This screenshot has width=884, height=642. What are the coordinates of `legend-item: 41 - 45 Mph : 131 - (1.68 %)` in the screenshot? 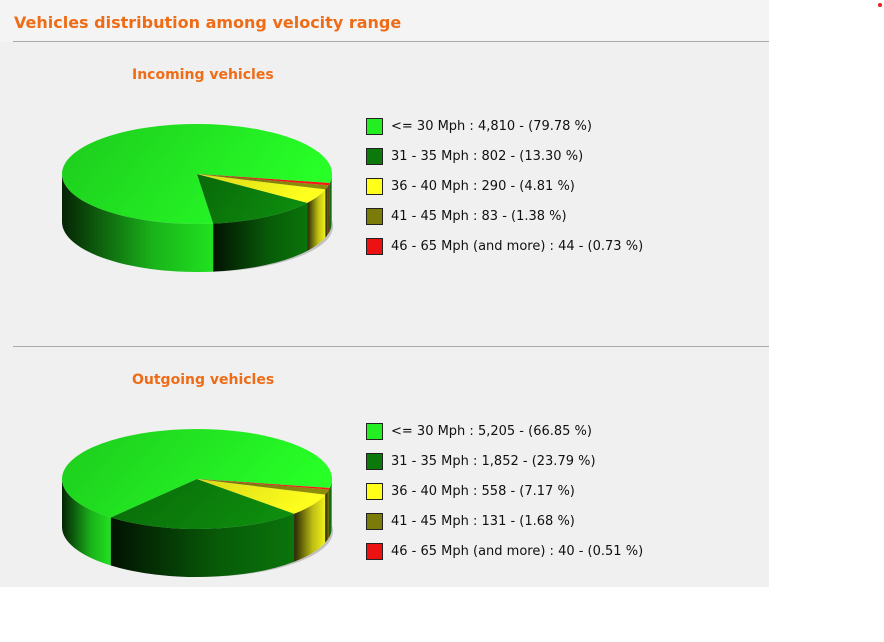 It's located at (504, 521).